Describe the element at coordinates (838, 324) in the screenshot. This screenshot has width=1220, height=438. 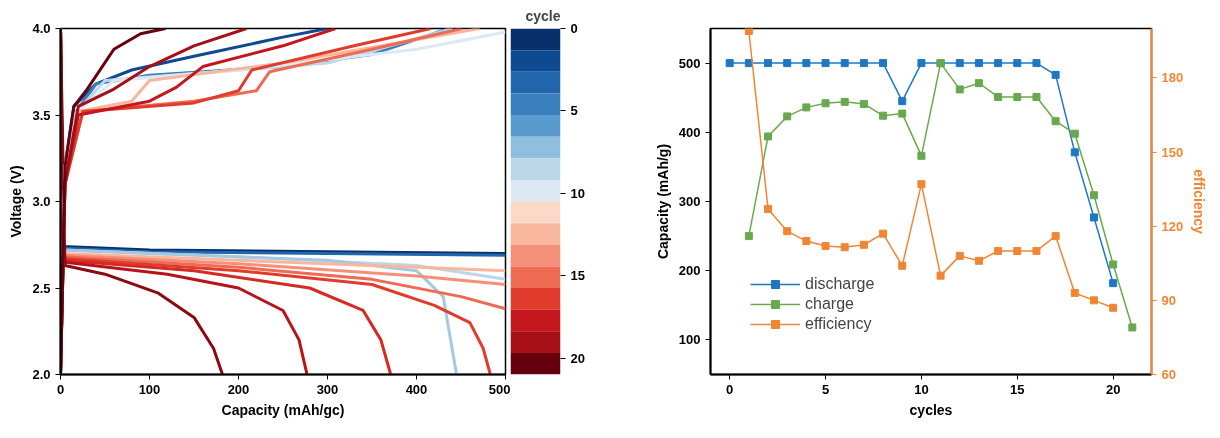
I see `legend-label: efficiency` at that location.